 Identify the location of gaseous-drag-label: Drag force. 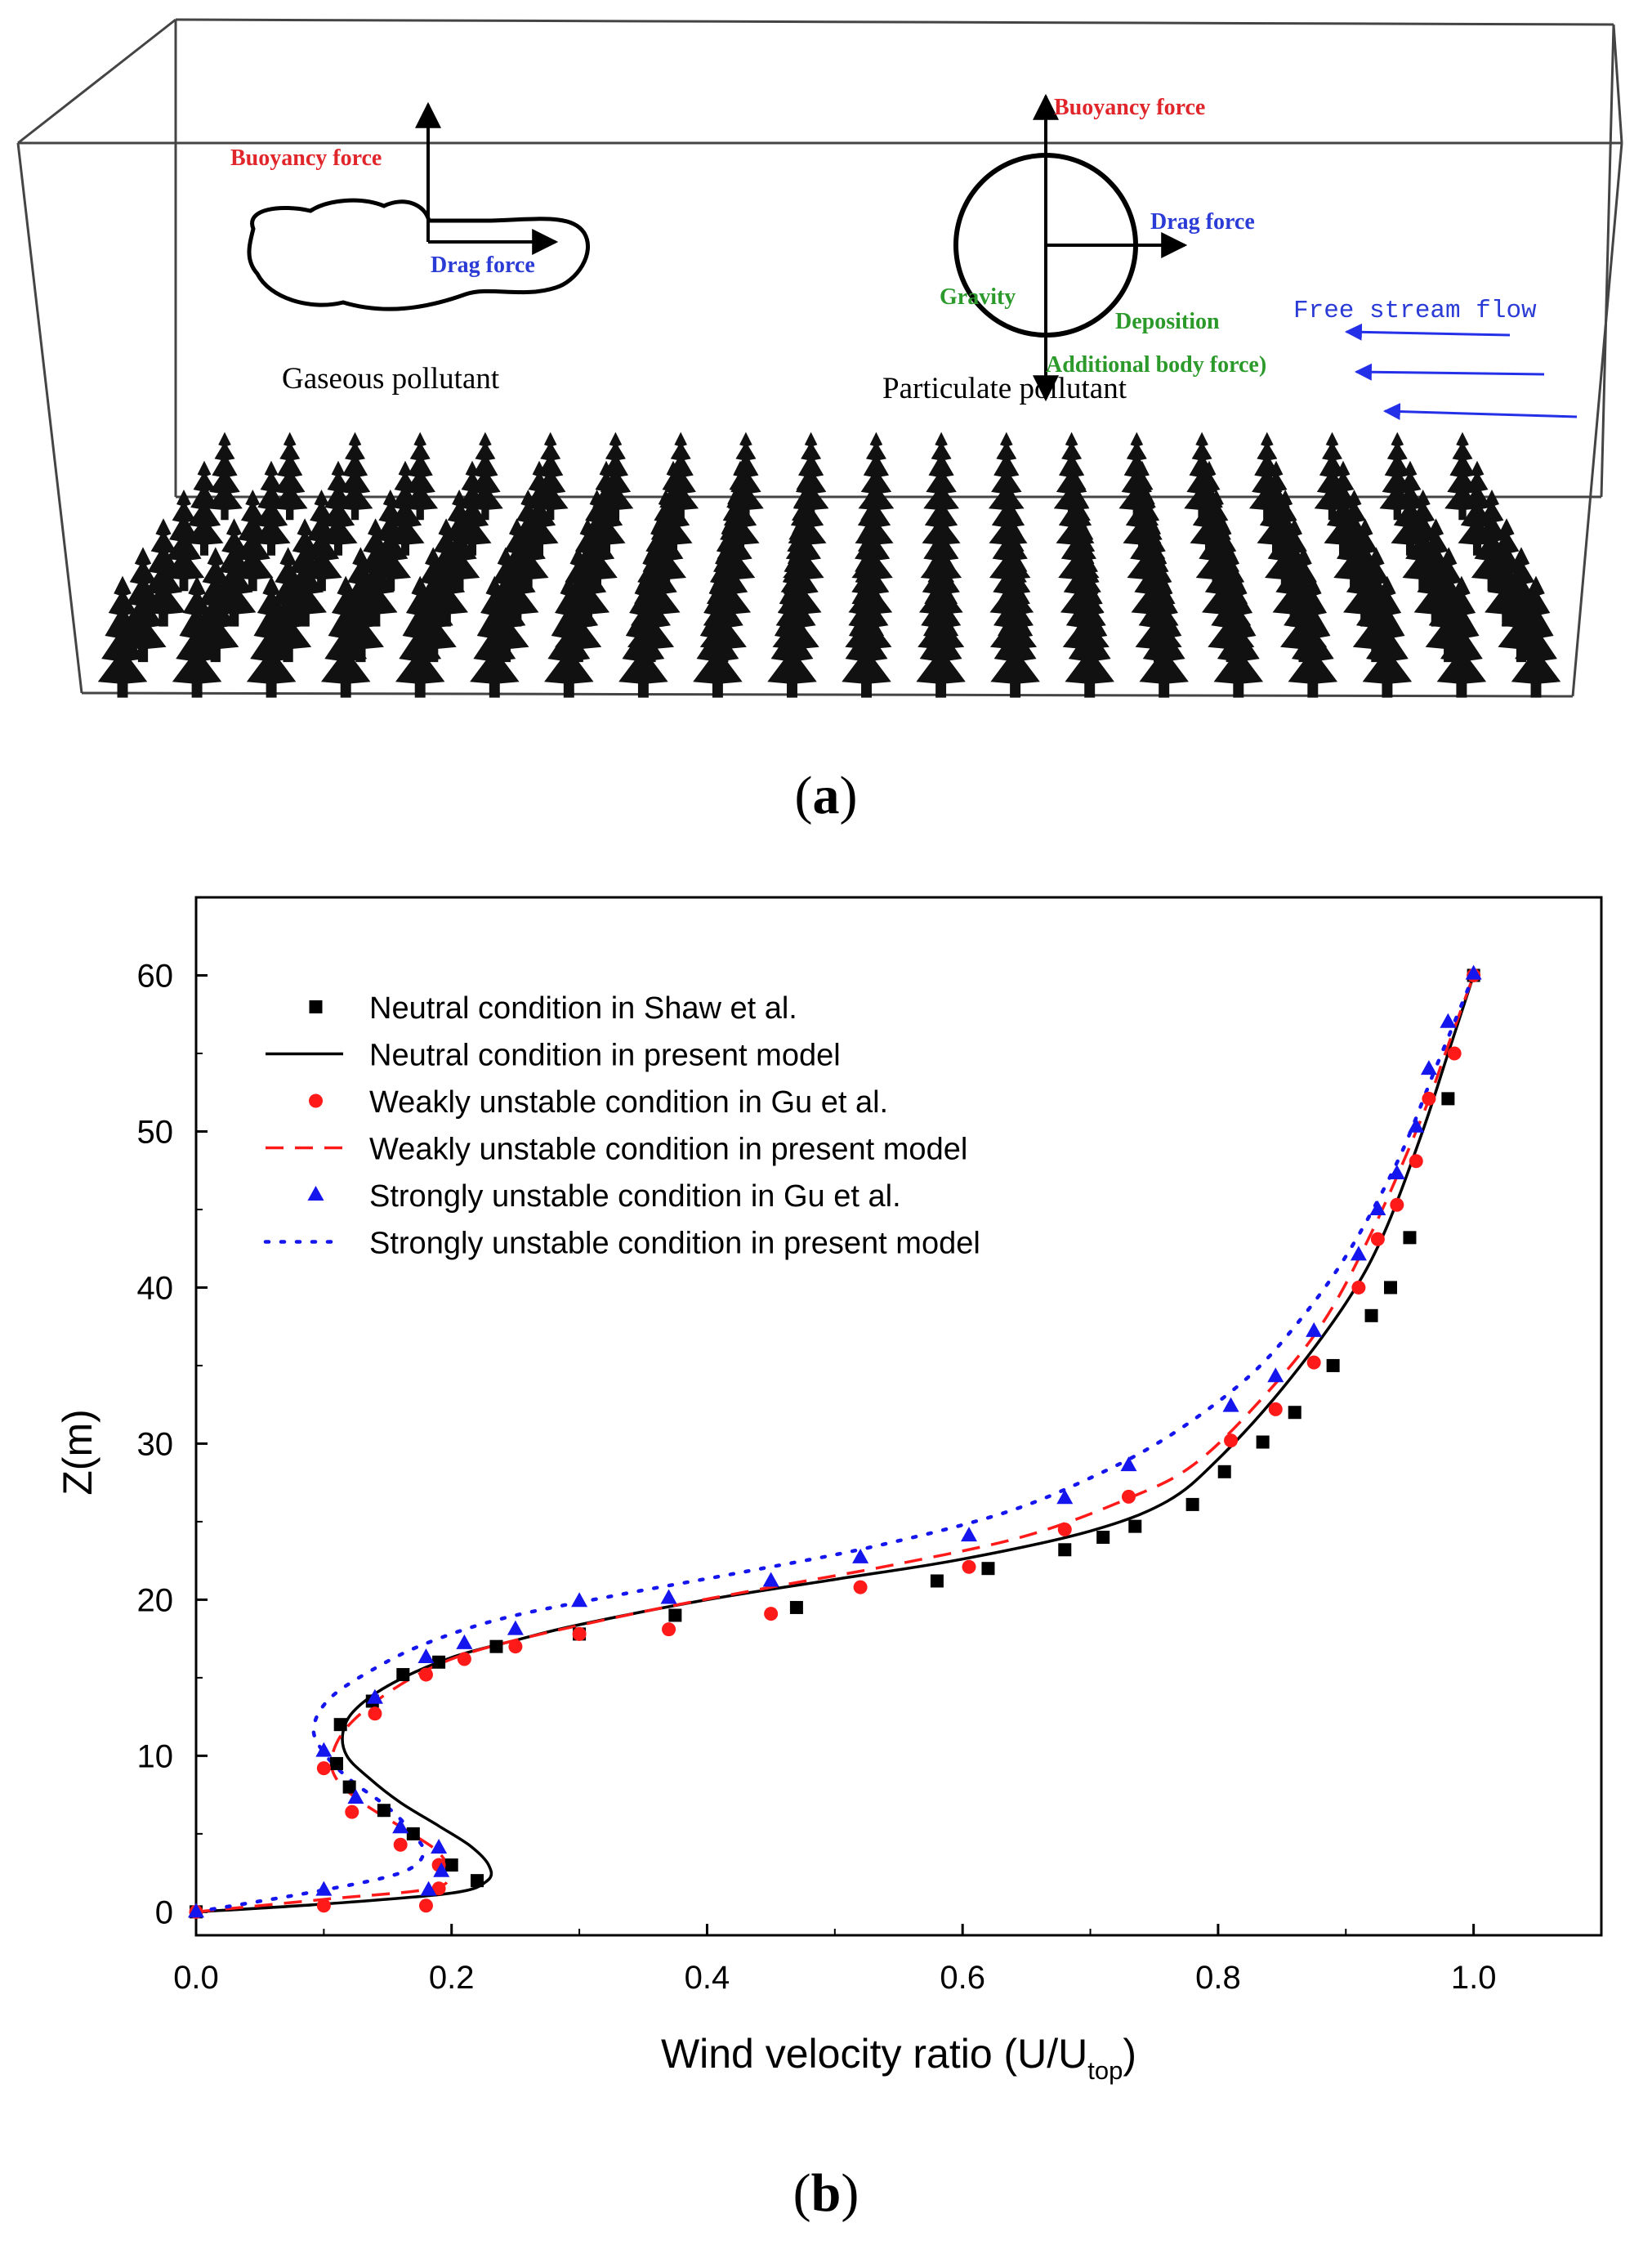
(483, 265).